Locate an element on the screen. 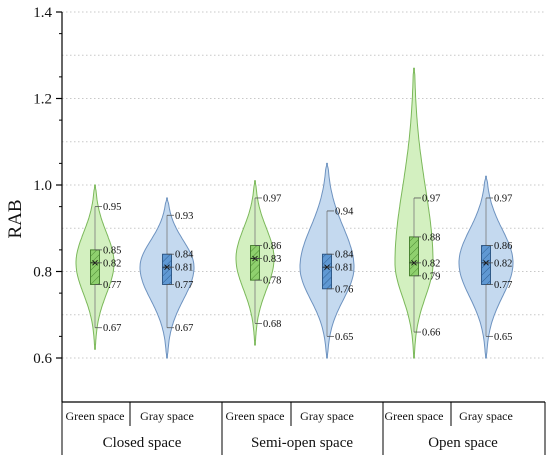 Image resolution: width=550 pixels, height=457 pixels. y-axis-label: RAB is located at coordinates (15, 218).